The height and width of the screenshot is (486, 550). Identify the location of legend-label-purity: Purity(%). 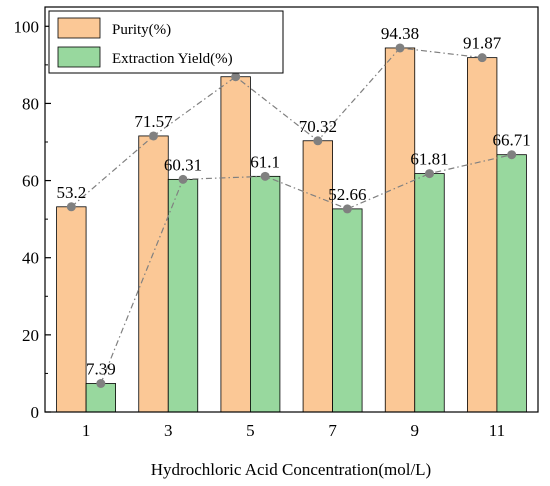
(141, 30).